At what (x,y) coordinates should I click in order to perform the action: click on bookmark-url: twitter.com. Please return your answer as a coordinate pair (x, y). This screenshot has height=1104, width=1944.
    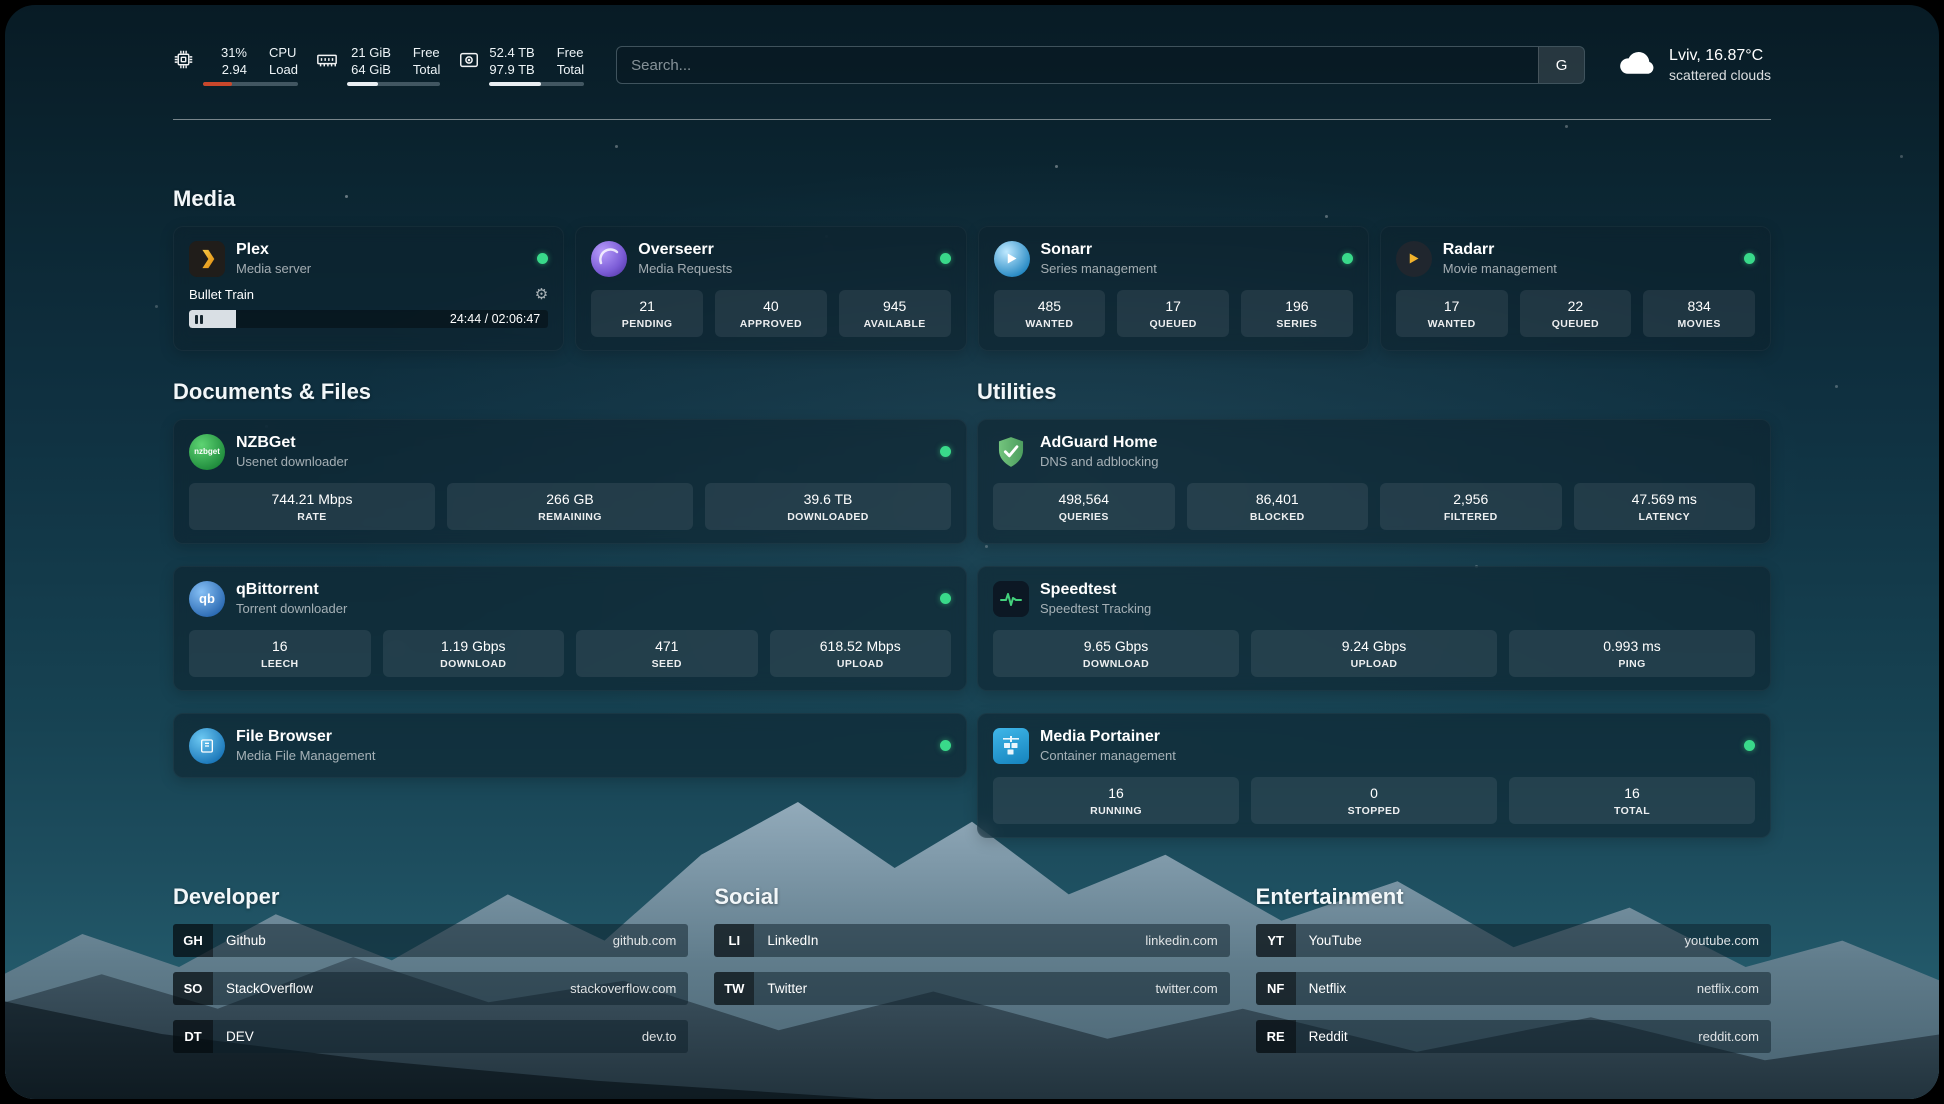
    Looking at the image, I should click on (1186, 988).